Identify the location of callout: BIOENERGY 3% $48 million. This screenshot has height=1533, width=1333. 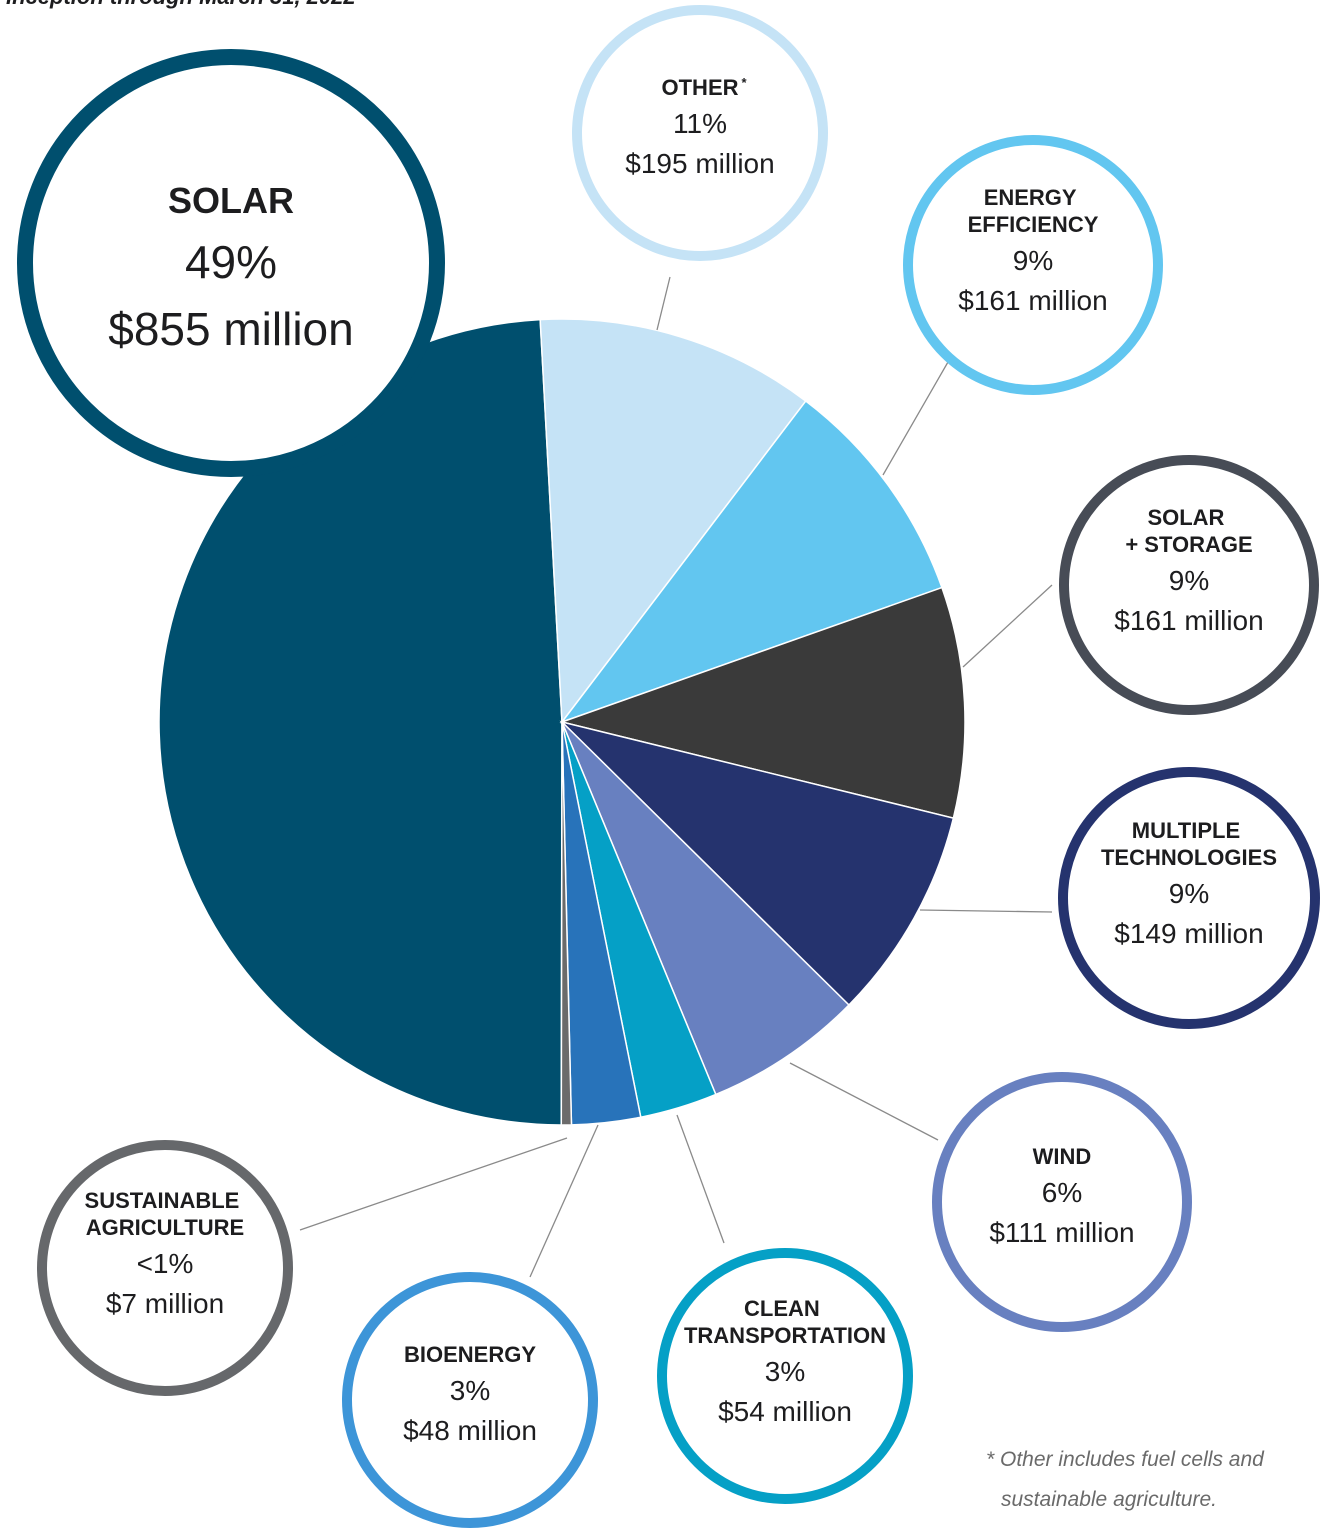
(470, 1400).